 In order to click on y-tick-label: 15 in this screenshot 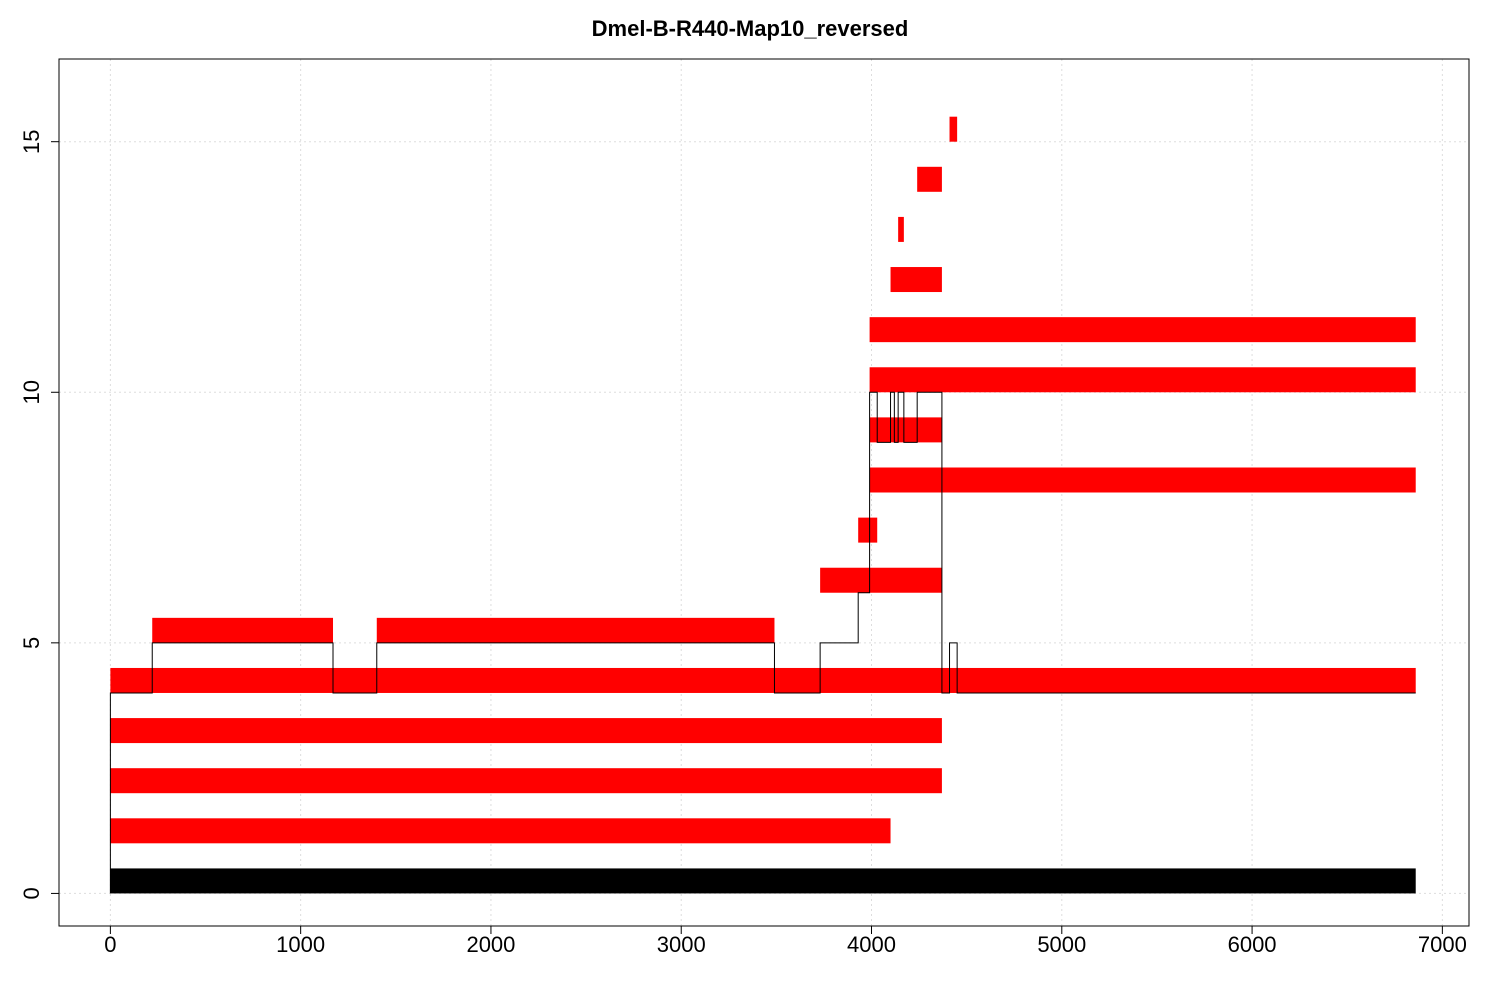, I will do `click(31, 141)`.